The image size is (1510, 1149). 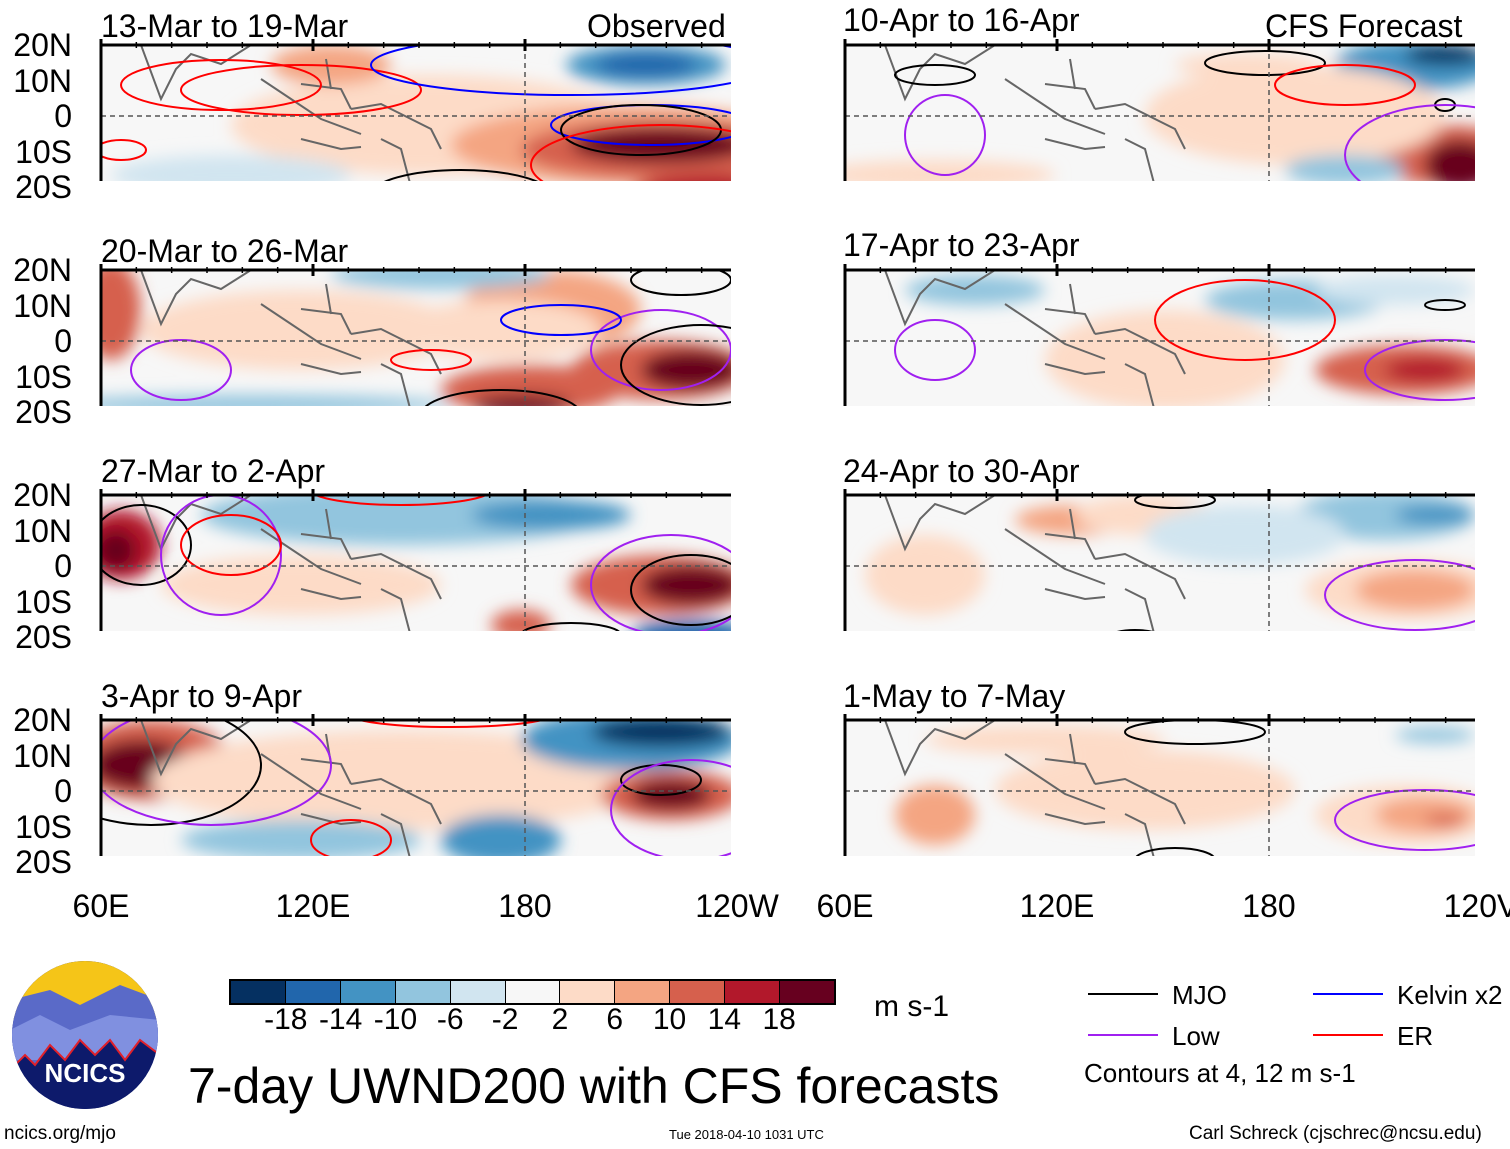 What do you see at coordinates (724, 1019) in the screenshot?
I see `colorbar-label: 14` at bounding box center [724, 1019].